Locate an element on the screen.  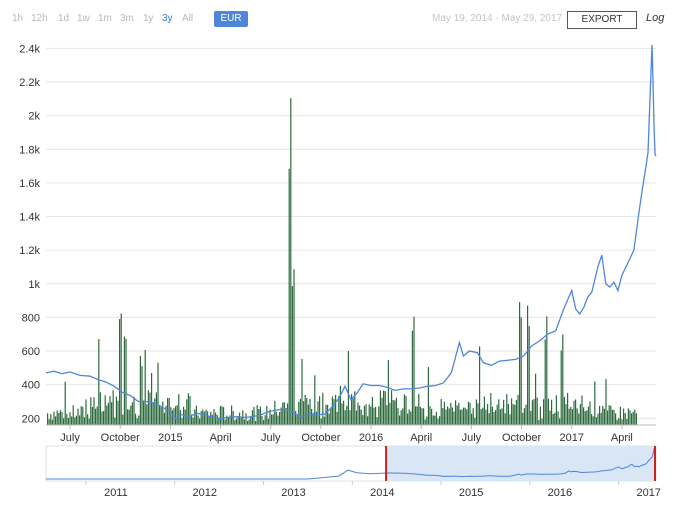
currency-eur-button: EUR is located at coordinates (231, 19).